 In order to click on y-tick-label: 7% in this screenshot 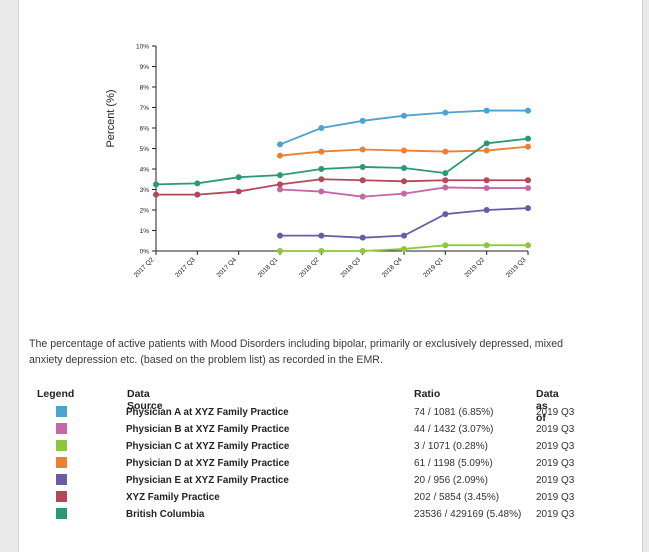, I will do `click(145, 108)`.